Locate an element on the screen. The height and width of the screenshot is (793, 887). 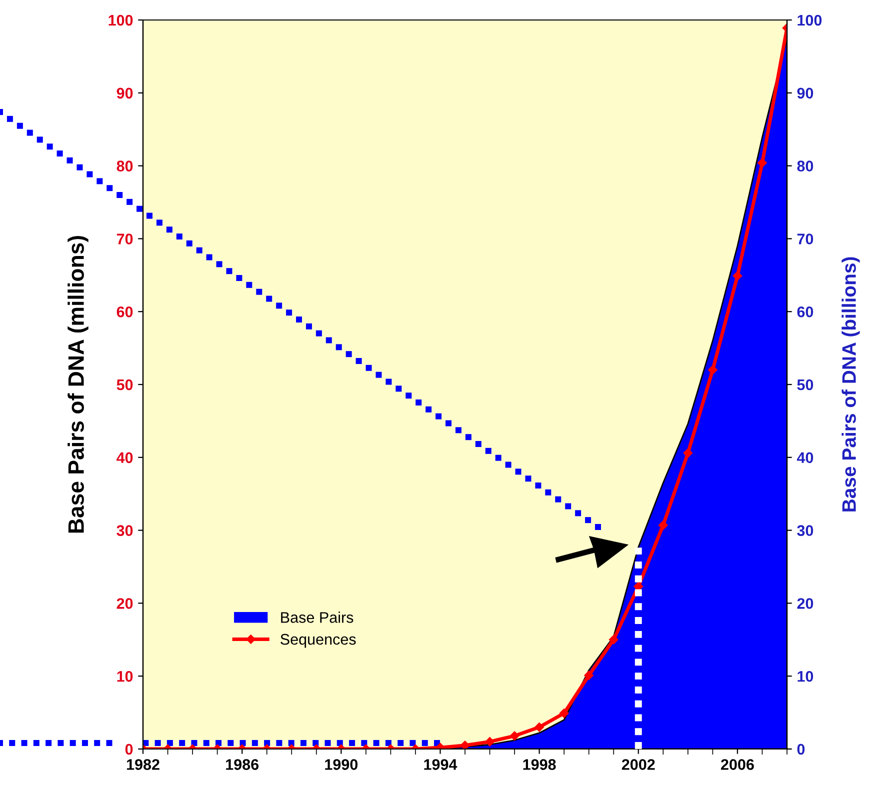
y2-tick-label: 50 is located at coordinates (805, 384).